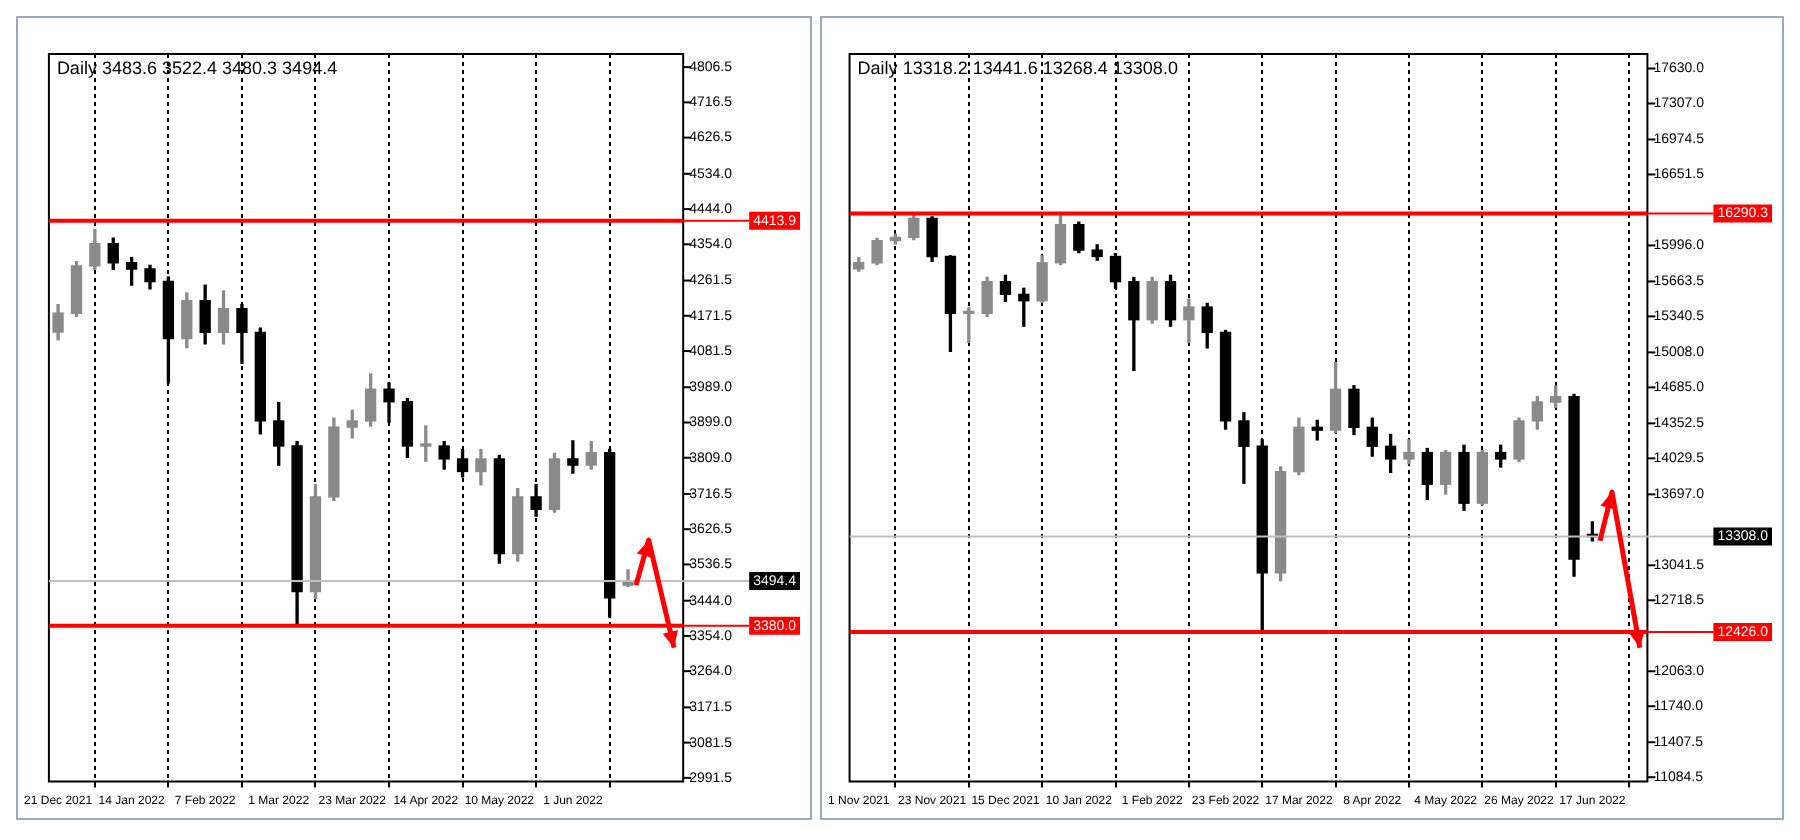 The image size is (1800, 840). What do you see at coordinates (1040, 68) in the screenshot?
I see `chart-subtitle: 13318.2 13441.6 13268.4 13308.0` at bounding box center [1040, 68].